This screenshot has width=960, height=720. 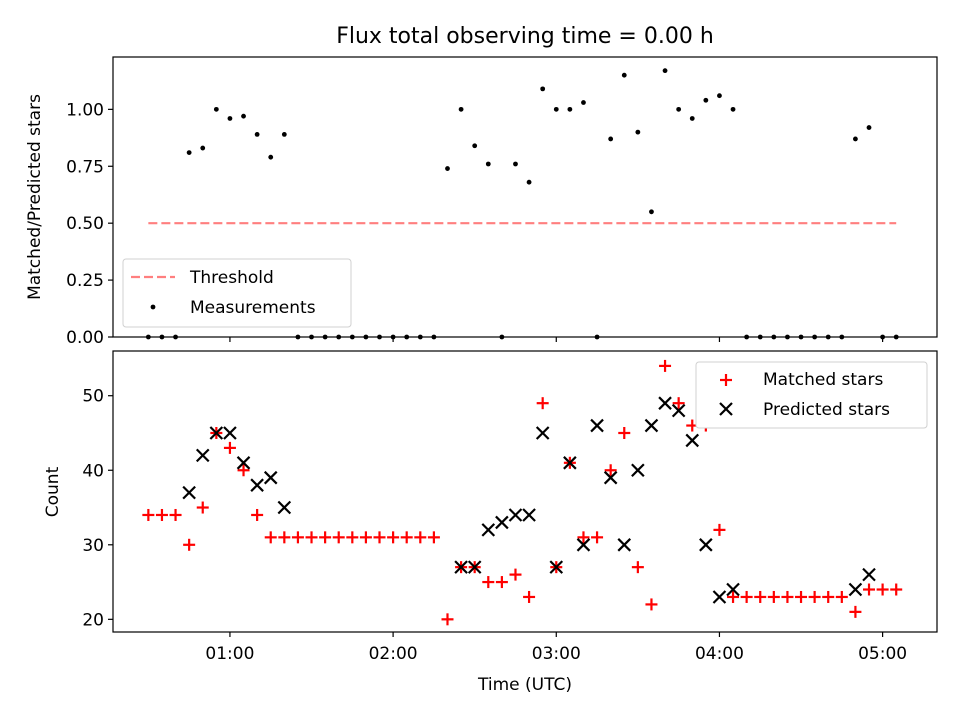 I want to click on predicted-legend-marker, so click(x=726, y=409).